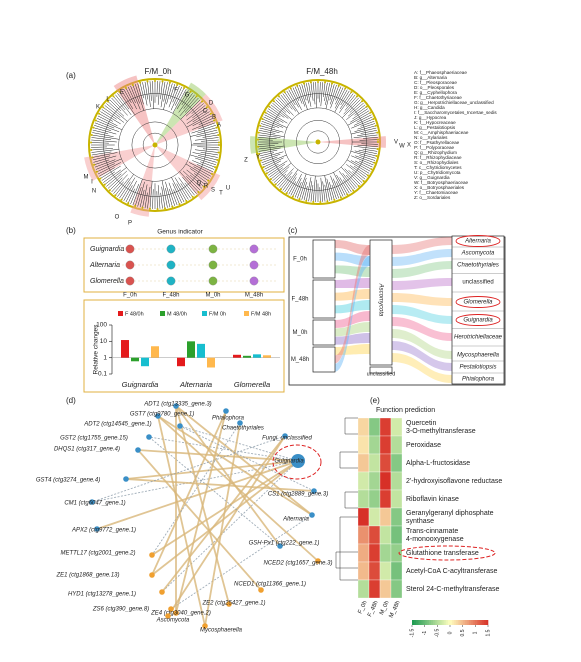 The image size is (581, 662). What do you see at coordinates (477, 283) in the screenshot?
I see `genus-label: unclassified` at bounding box center [477, 283].